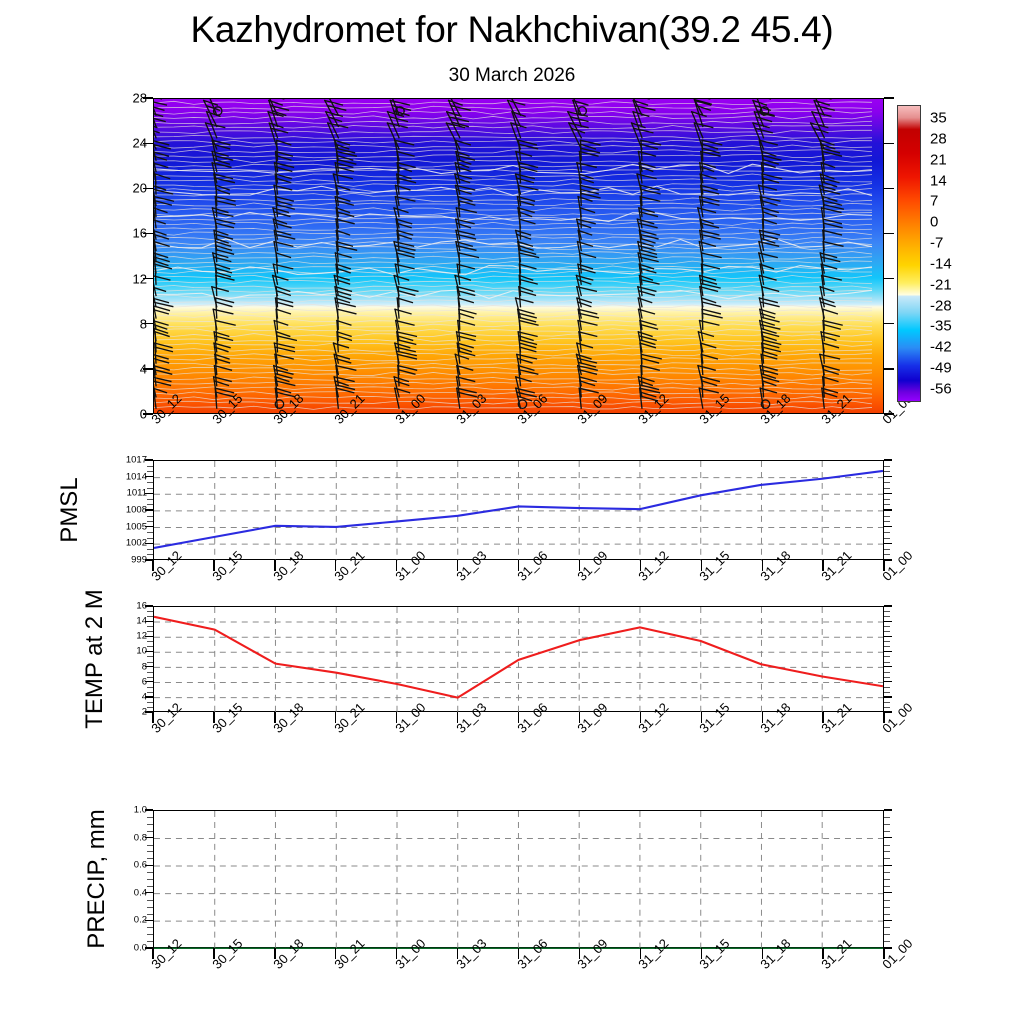 Image resolution: width=1024 pixels, height=1024 pixels. Describe the element at coordinates (941, 368) in the screenshot. I see `colorbar-tick-label: -49` at that location.